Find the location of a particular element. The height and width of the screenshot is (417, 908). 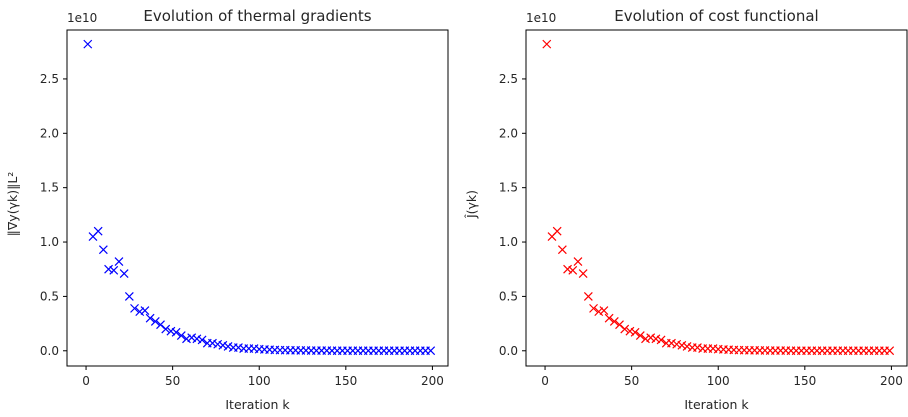

y-axis-label: ‖∇y(γk)‖L² is located at coordinates (12, 204).